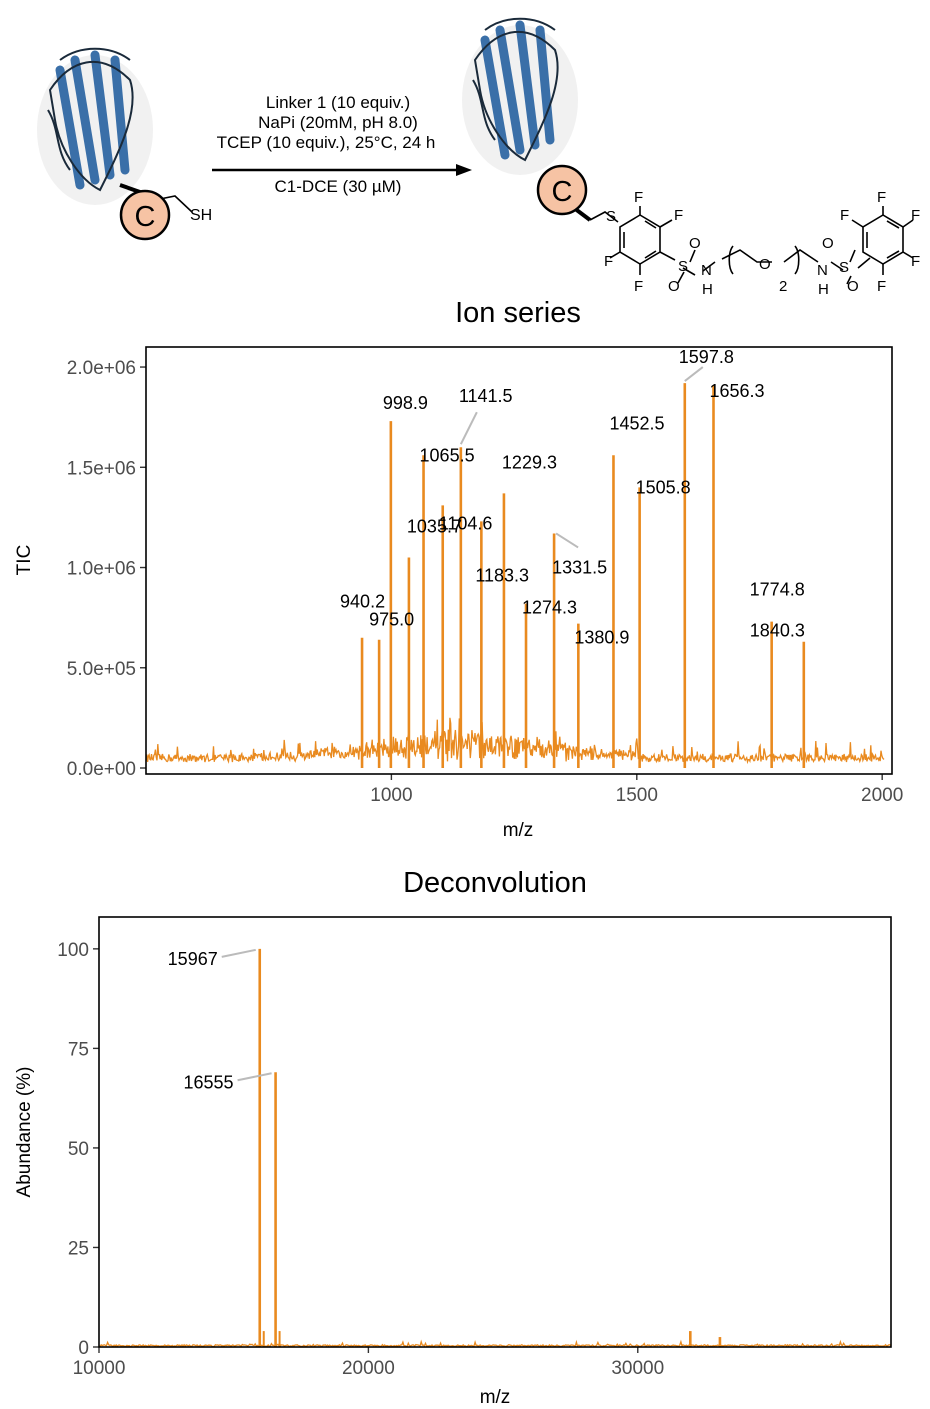 The width and height of the screenshot is (930, 1409). Describe the element at coordinates (549, 608) in the screenshot. I see `peak-label: 1274.3` at that location.